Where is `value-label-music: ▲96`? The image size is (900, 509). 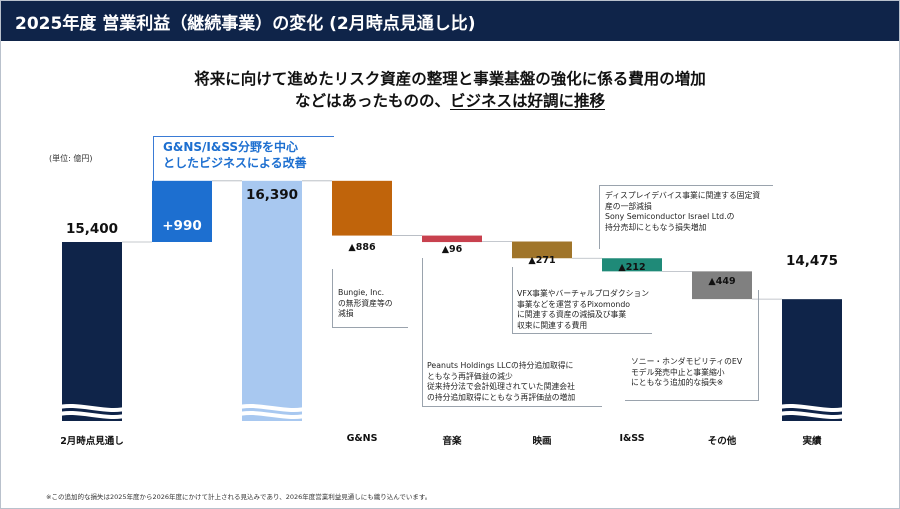 value-label-music: ▲96 is located at coordinates (452, 249).